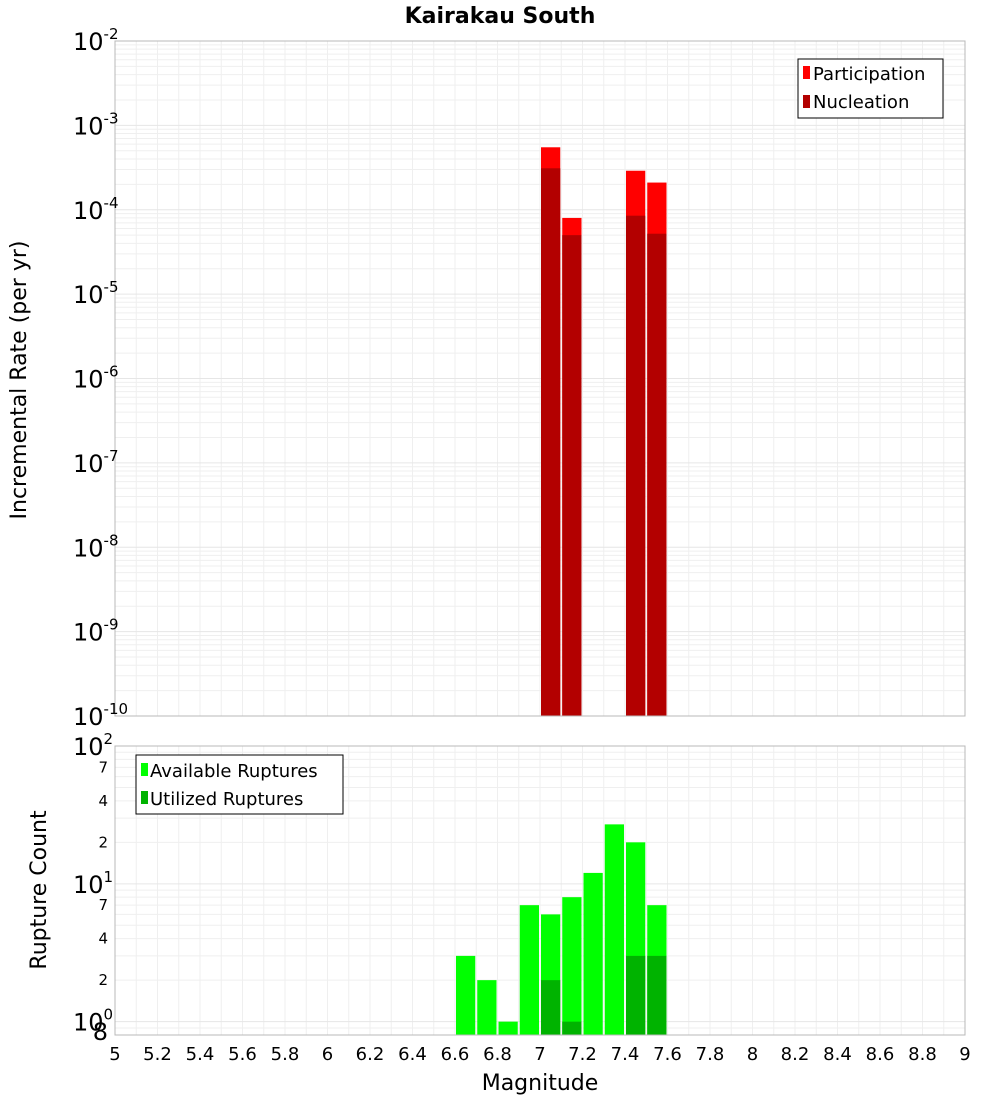  I want to click on x-tick-label: 6.2, so click(370, 1054).